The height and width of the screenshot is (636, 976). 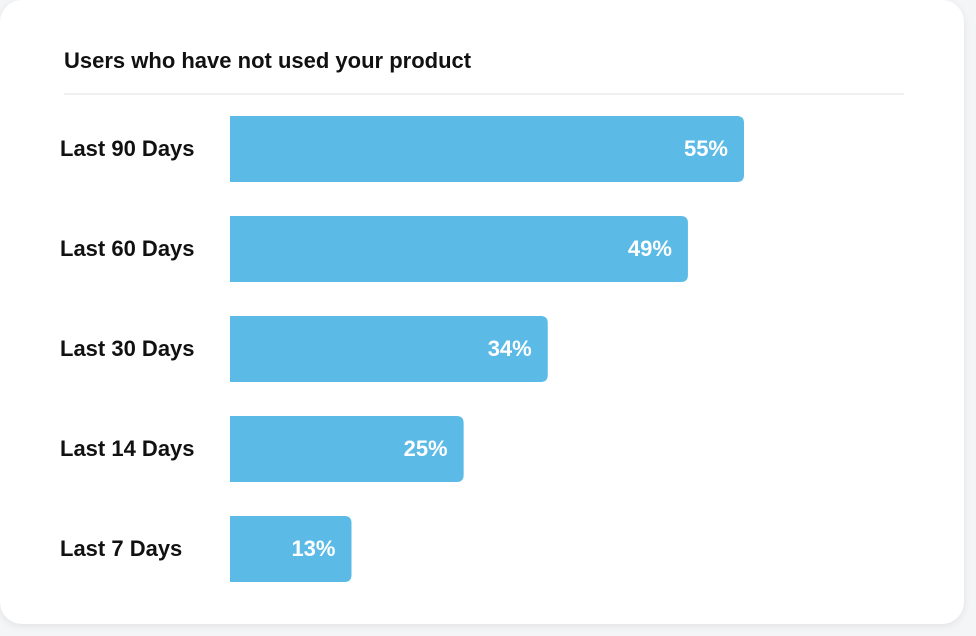 What do you see at coordinates (127, 148) in the screenshot?
I see `category-label: Last 90 Days` at bounding box center [127, 148].